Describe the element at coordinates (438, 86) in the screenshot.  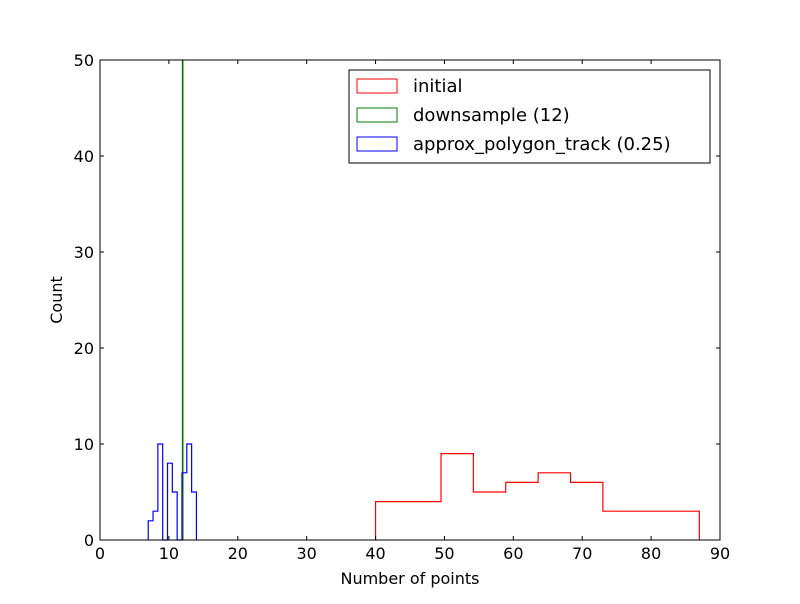
I see `legend-label-initial: initial` at that location.